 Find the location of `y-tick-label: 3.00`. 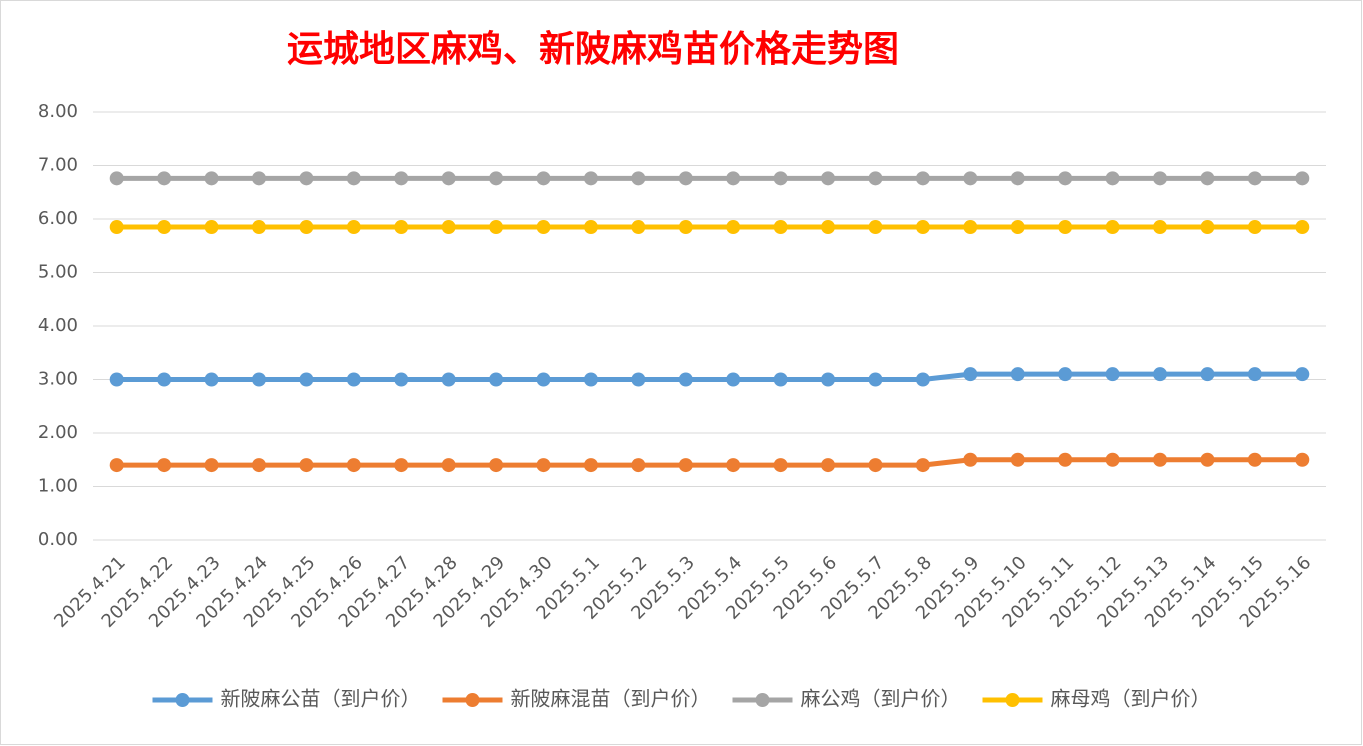

y-tick-label: 3.00 is located at coordinates (58, 379).